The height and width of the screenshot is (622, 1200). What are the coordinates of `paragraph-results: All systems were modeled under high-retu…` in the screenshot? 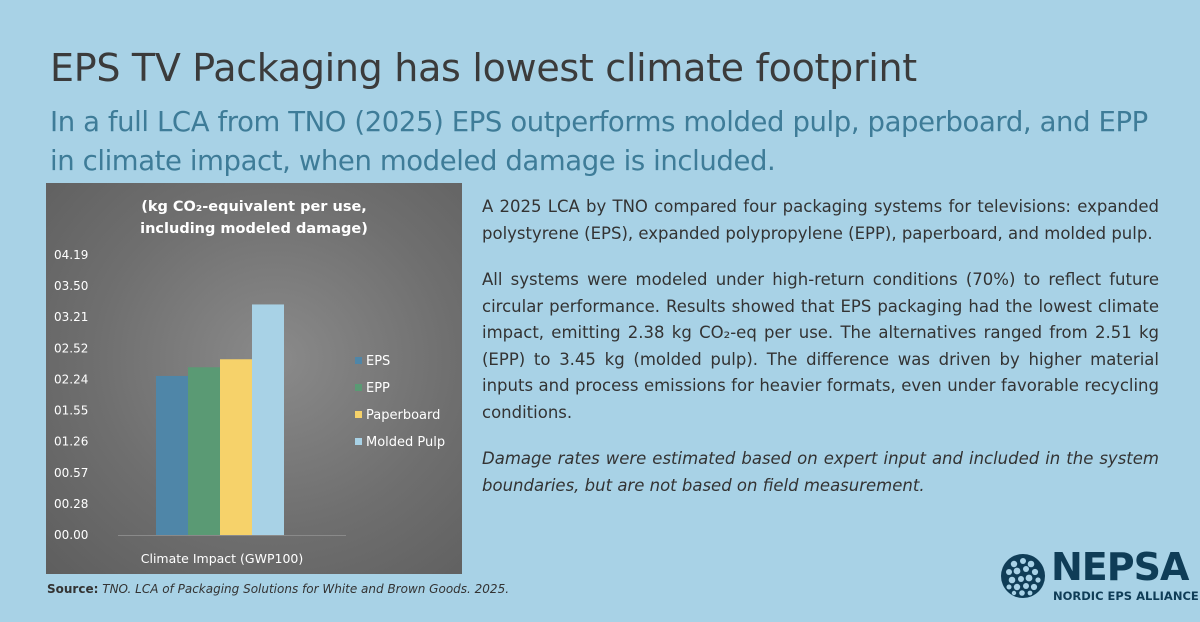 It's located at (820, 346).